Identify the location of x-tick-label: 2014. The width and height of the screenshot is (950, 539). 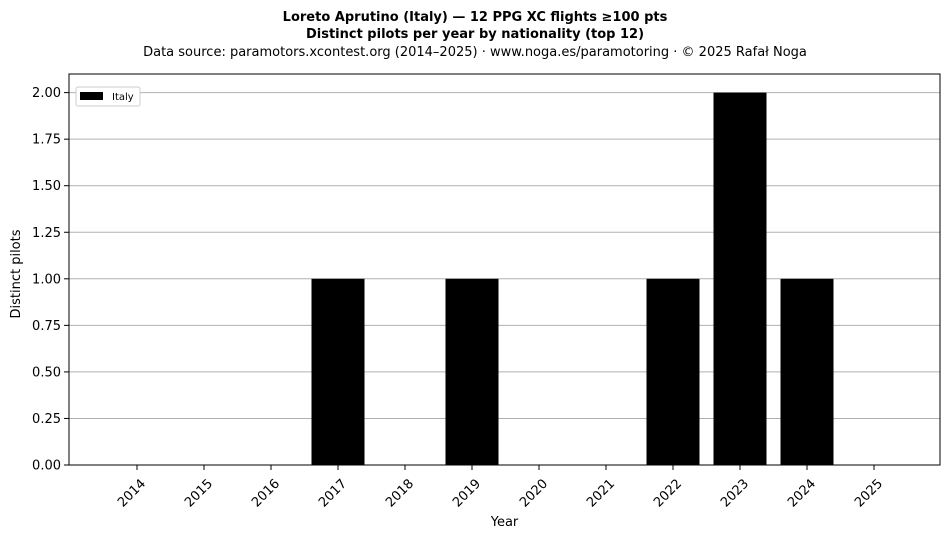
(132, 493).